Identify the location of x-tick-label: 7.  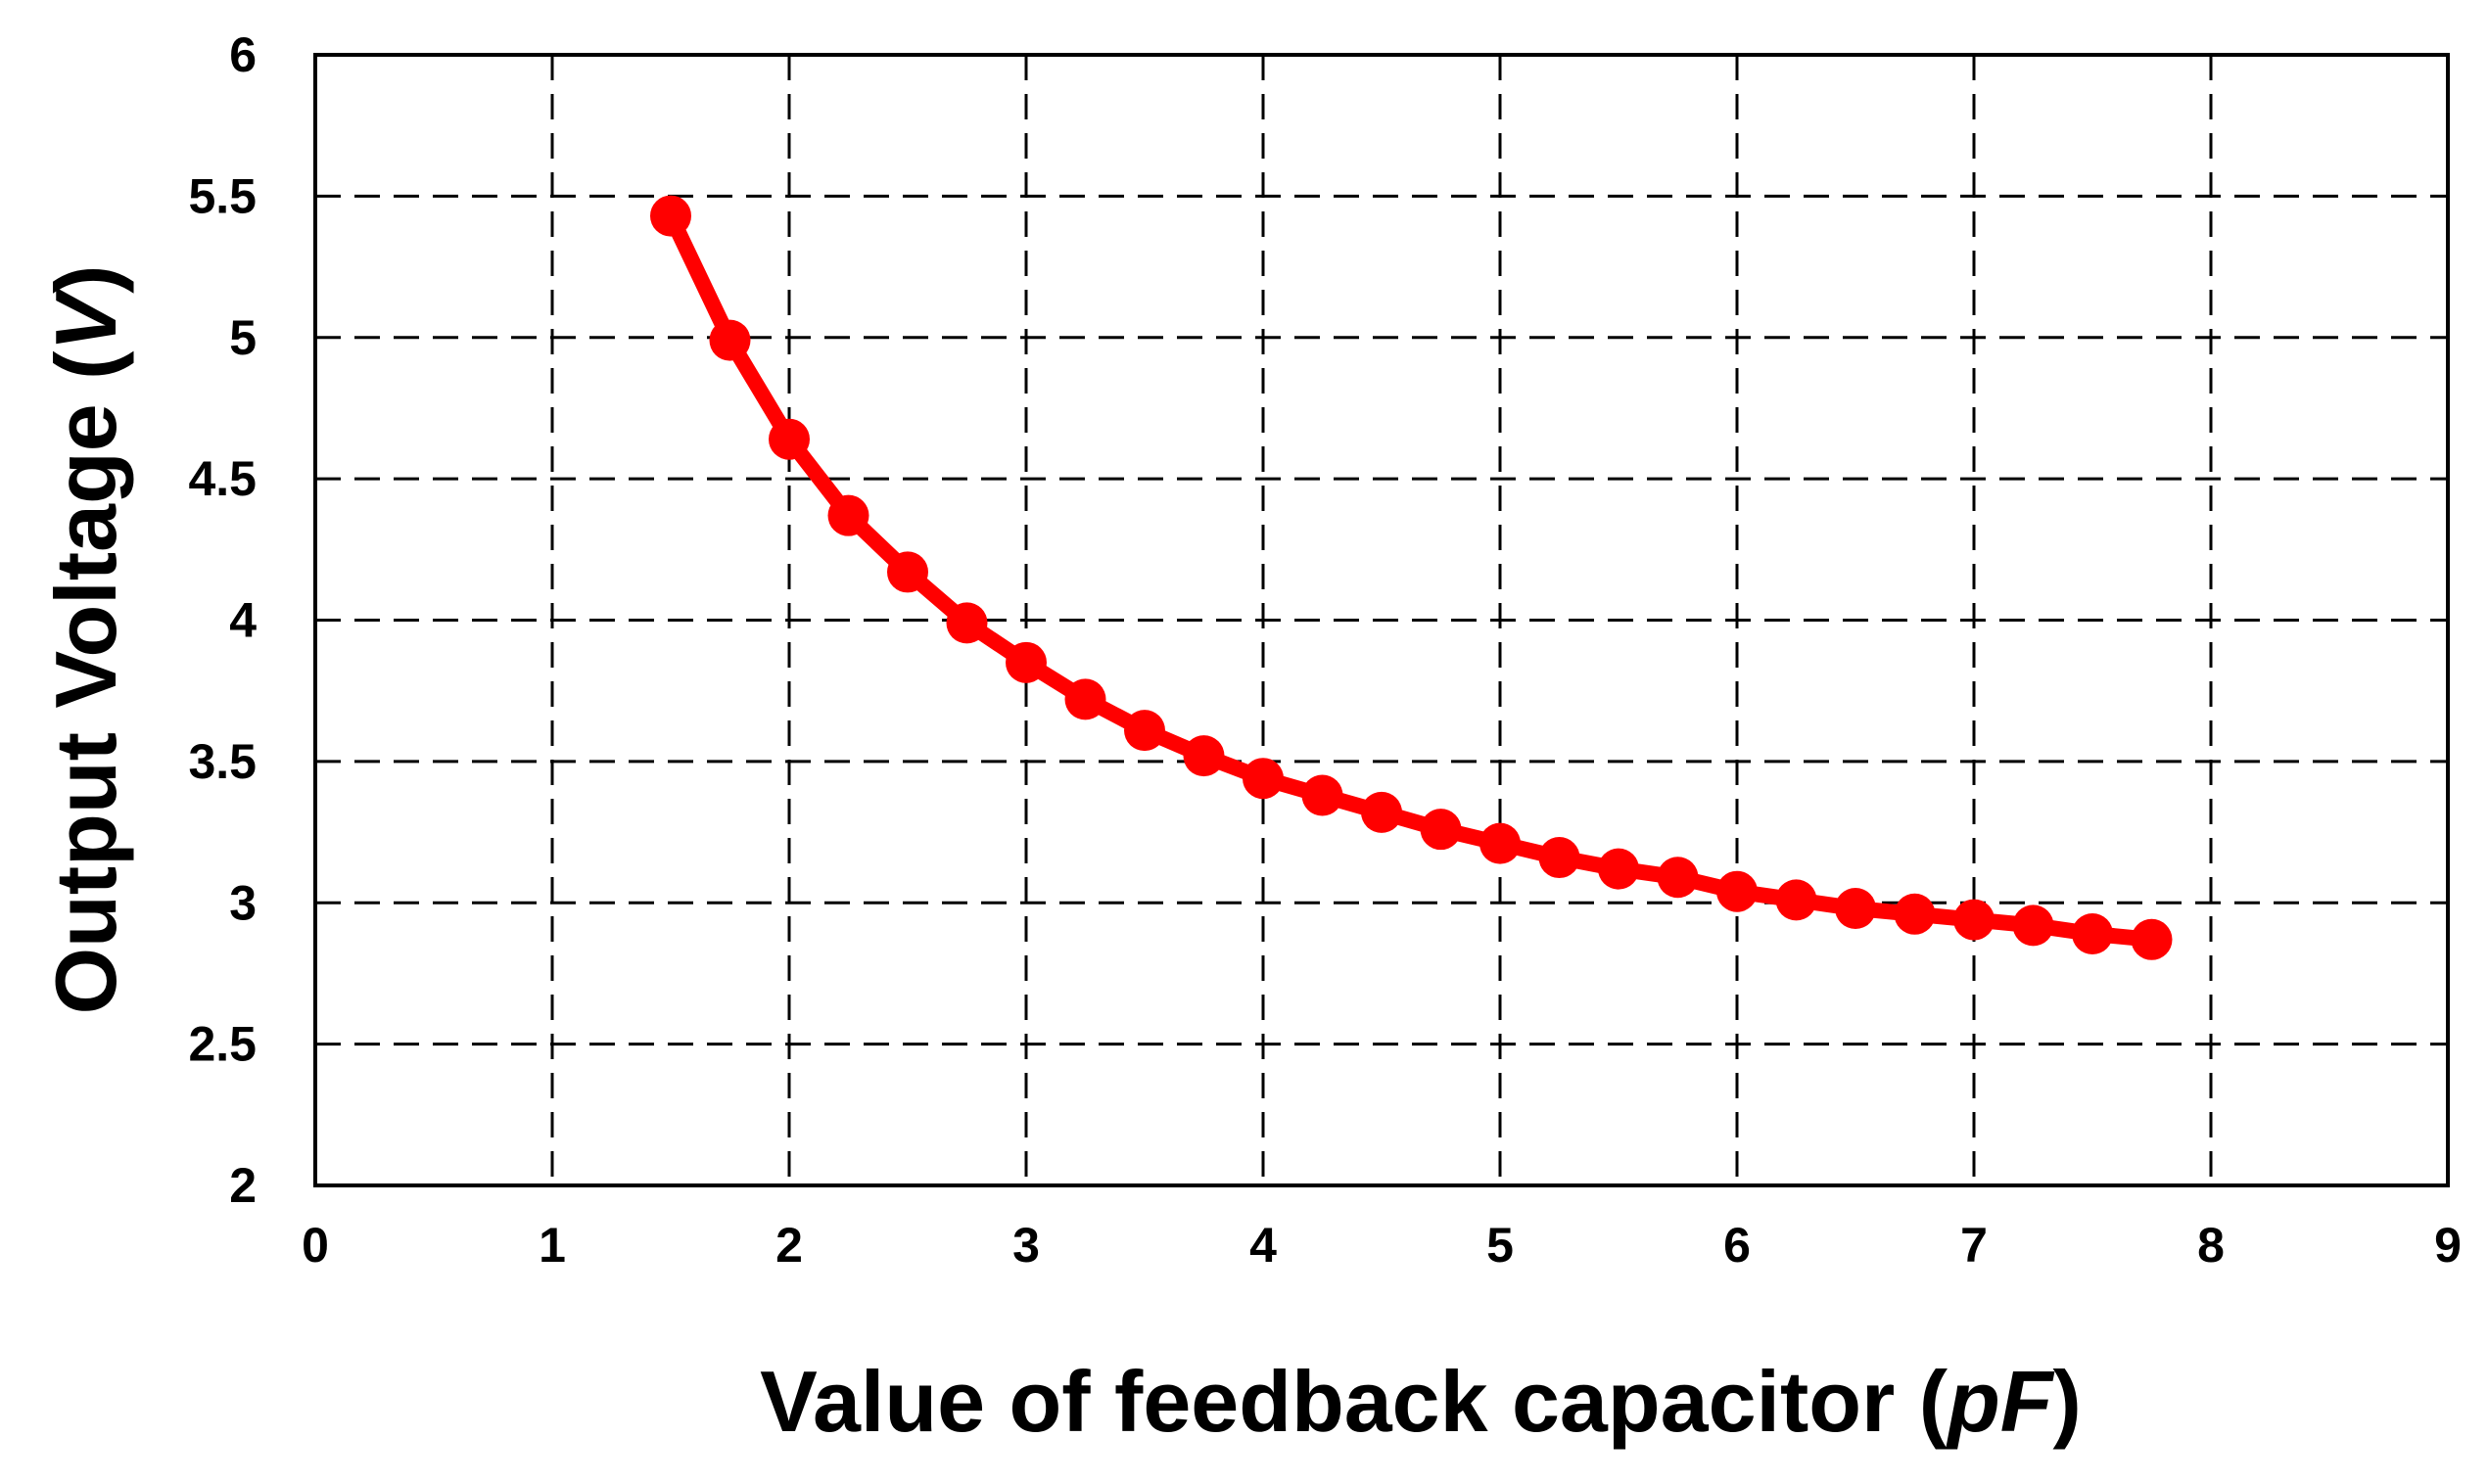
(1974, 1245).